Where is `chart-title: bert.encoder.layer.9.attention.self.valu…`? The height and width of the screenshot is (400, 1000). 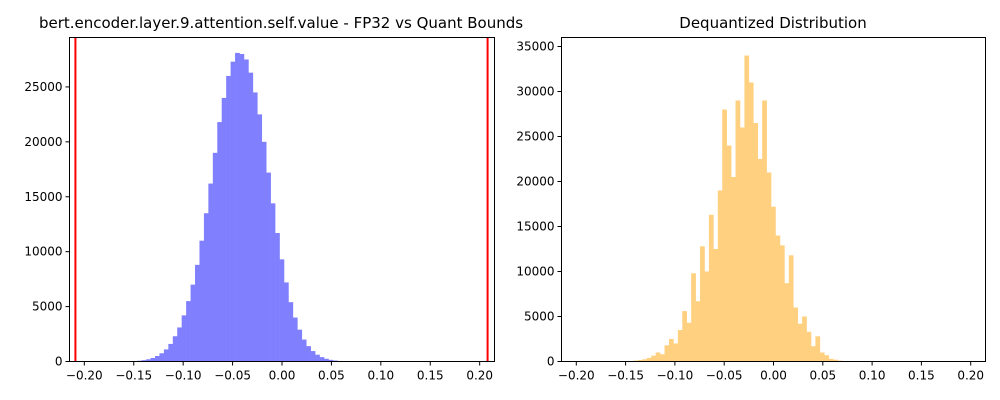 chart-title: bert.encoder.layer.9.attention.self.valu… is located at coordinates (281, 23).